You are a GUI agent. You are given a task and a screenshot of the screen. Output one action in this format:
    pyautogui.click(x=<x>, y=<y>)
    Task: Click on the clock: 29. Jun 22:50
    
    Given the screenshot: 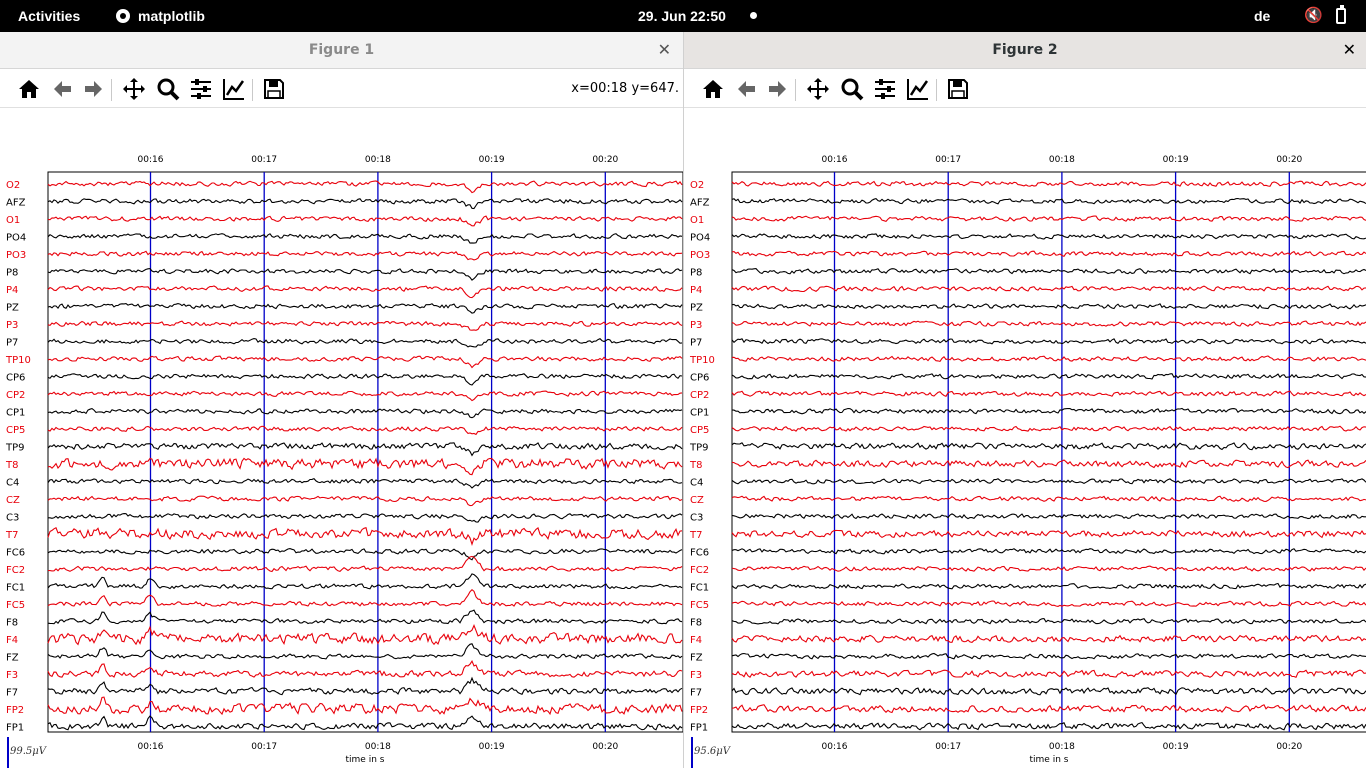 What is the action you would take?
    pyautogui.click(x=682, y=16)
    